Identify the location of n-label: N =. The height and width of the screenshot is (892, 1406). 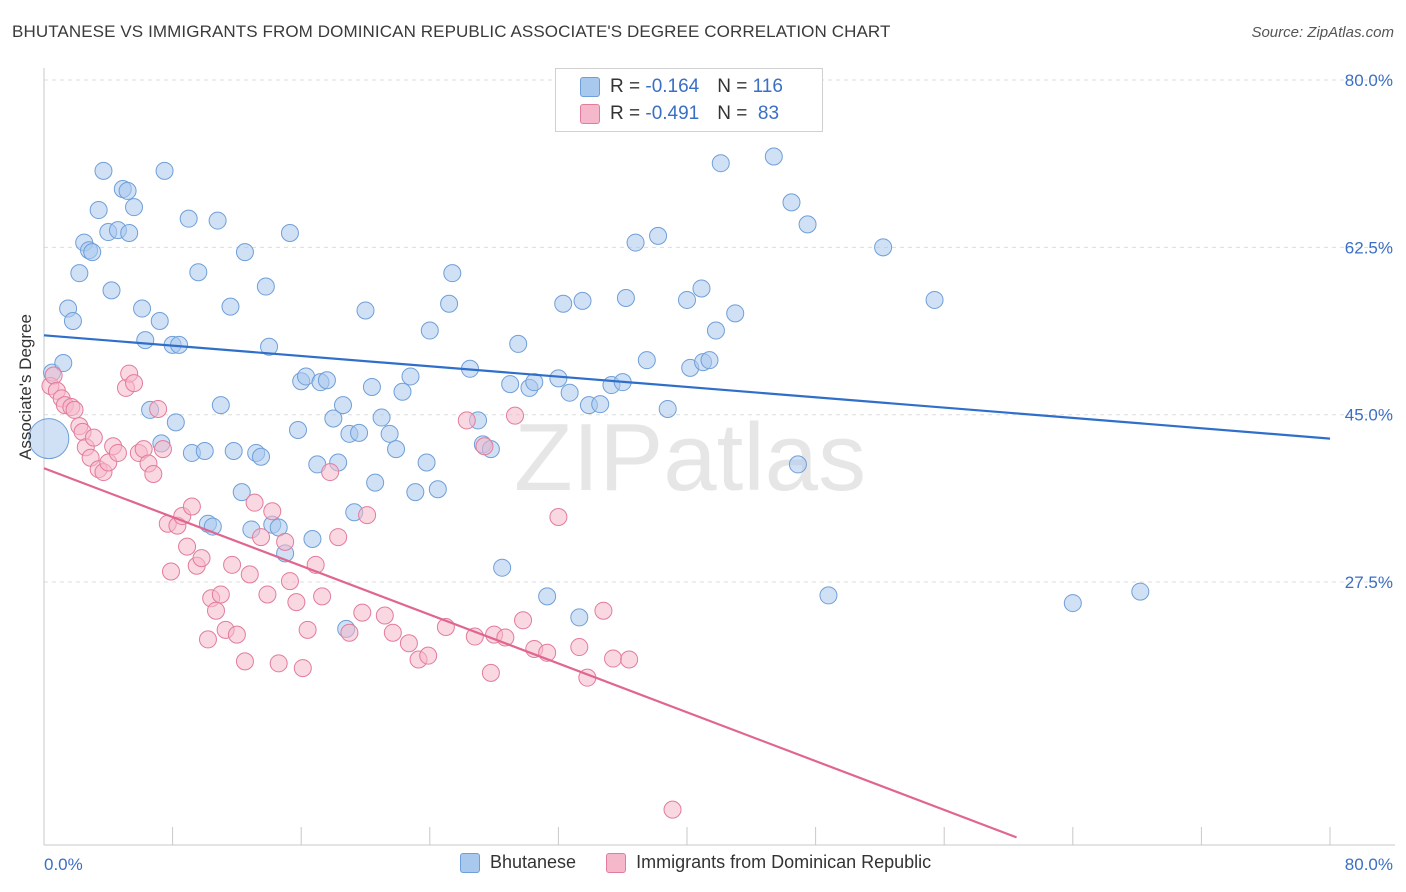
(735, 113).